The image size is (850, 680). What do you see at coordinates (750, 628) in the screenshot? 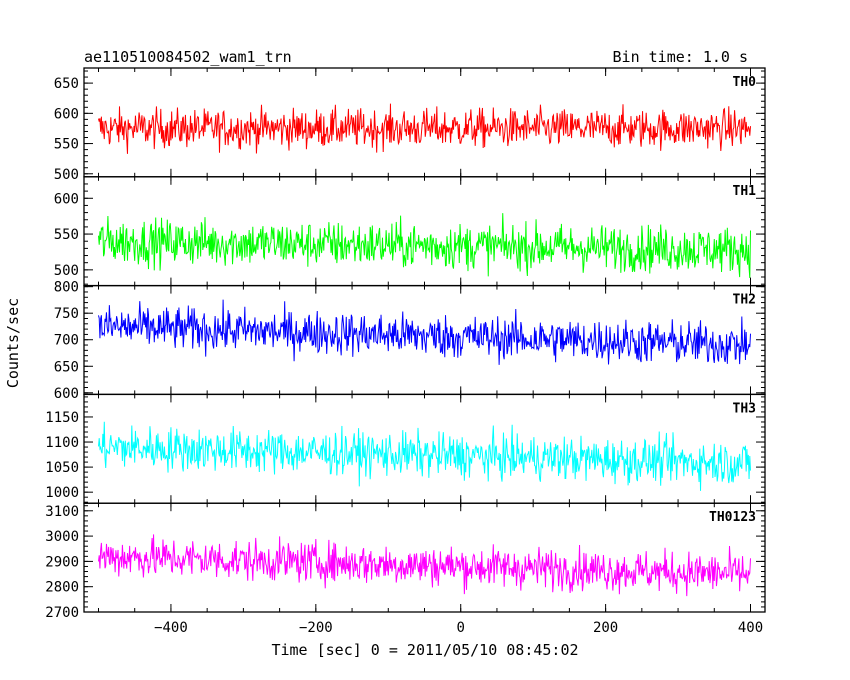
I see `x-tick-label: 400` at bounding box center [750, 628].